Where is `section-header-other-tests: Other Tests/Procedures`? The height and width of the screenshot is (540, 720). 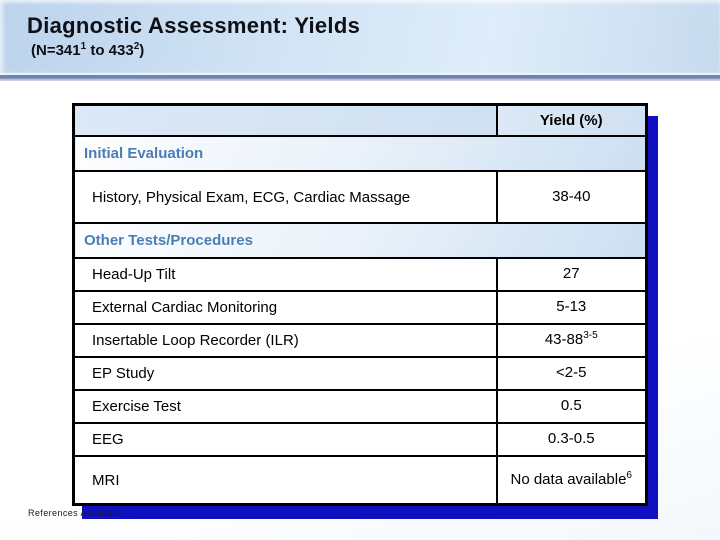 section-header-other-tests: Other Tests/Procedures is located at coordinates (360, 240).